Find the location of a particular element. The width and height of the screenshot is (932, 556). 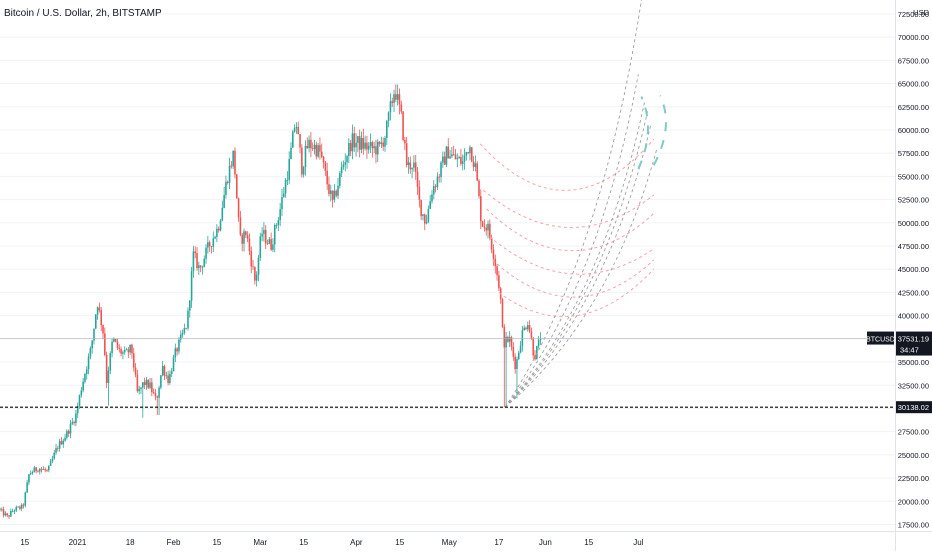

y-tick-label: 17500.00 is located at coordinates (913, 525).